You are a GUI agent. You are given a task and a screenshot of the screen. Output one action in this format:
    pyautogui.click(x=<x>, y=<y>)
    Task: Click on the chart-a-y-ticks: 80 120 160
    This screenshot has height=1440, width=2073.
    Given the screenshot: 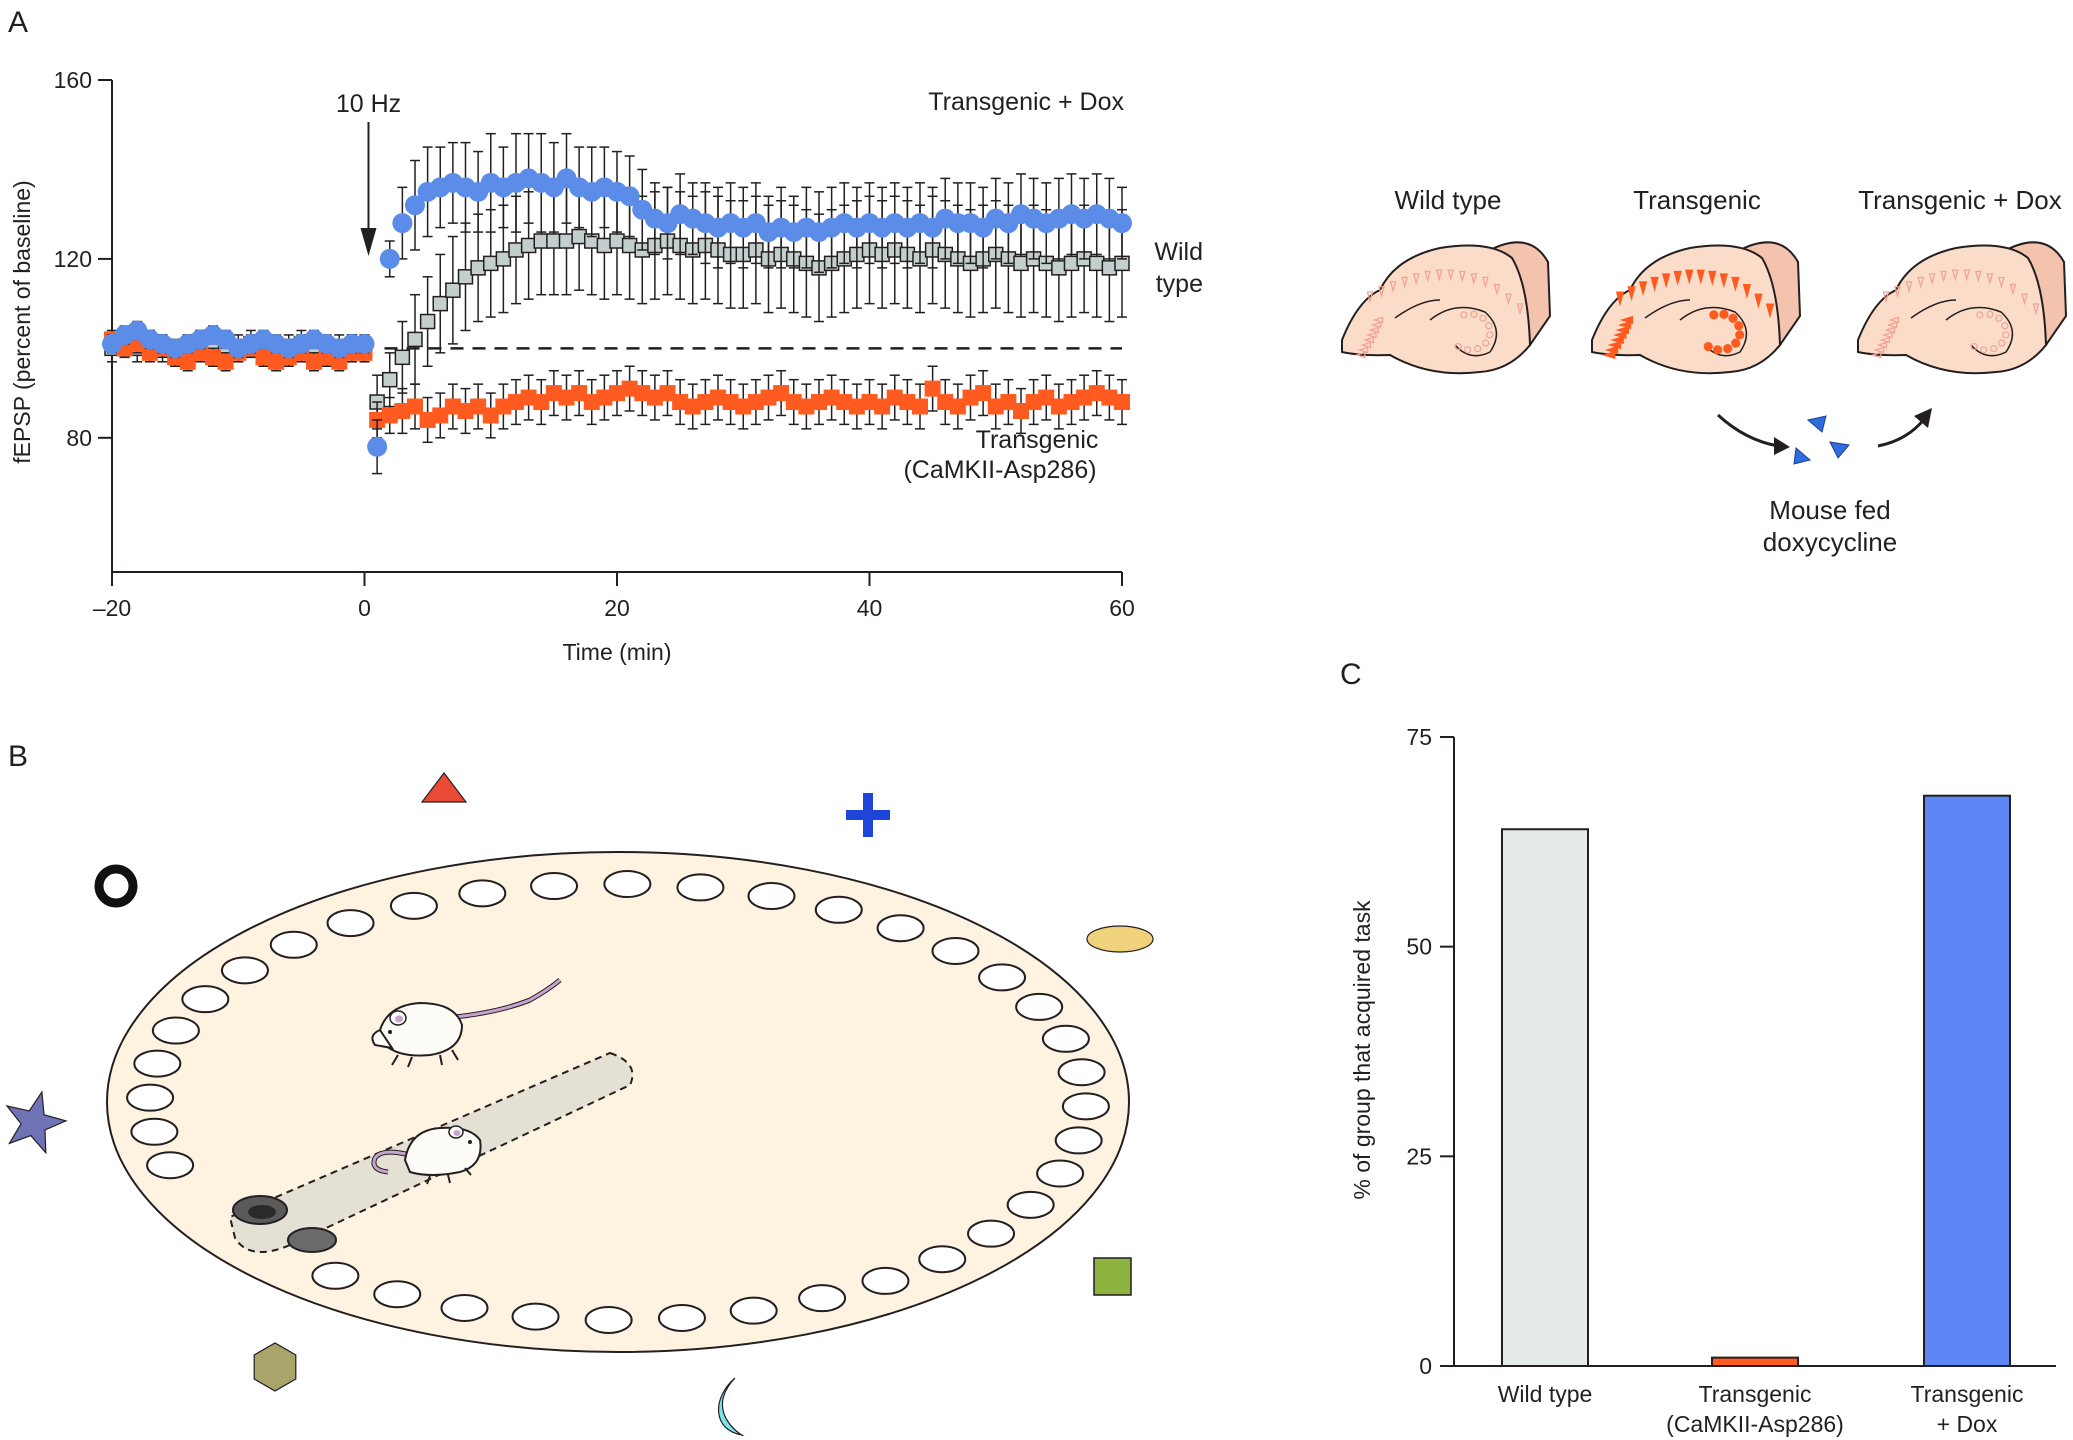 What is the action you would take?
    pyautogui.click(x=83, y=259)
    